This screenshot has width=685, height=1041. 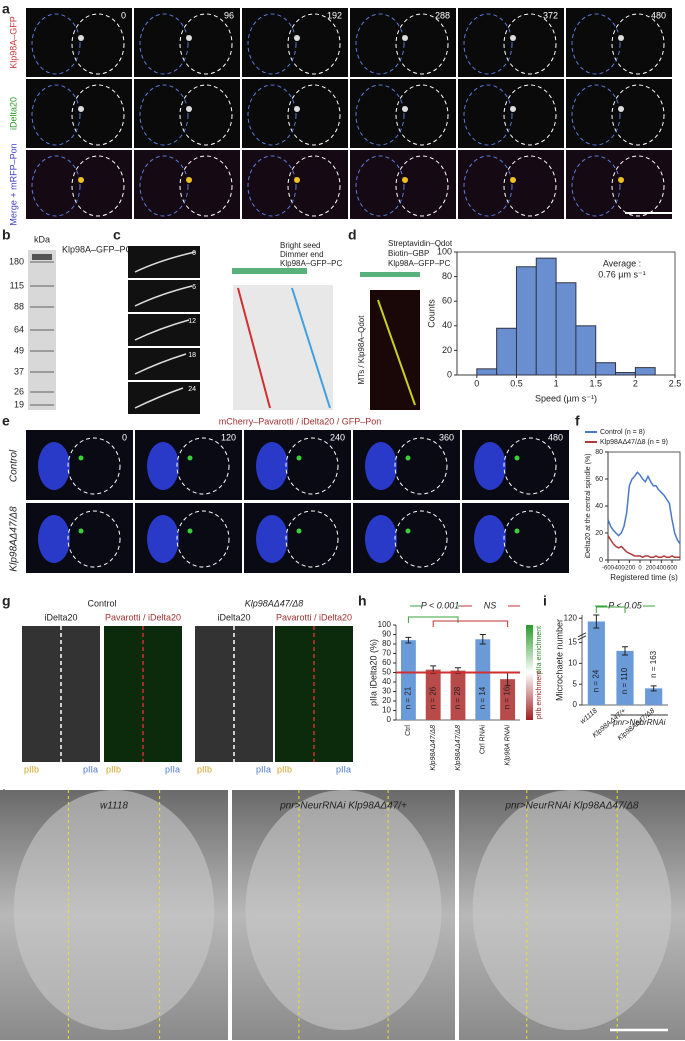 I want to click on row-label: Klp98AΔ47/Δ8, so click(x=14, y=539).